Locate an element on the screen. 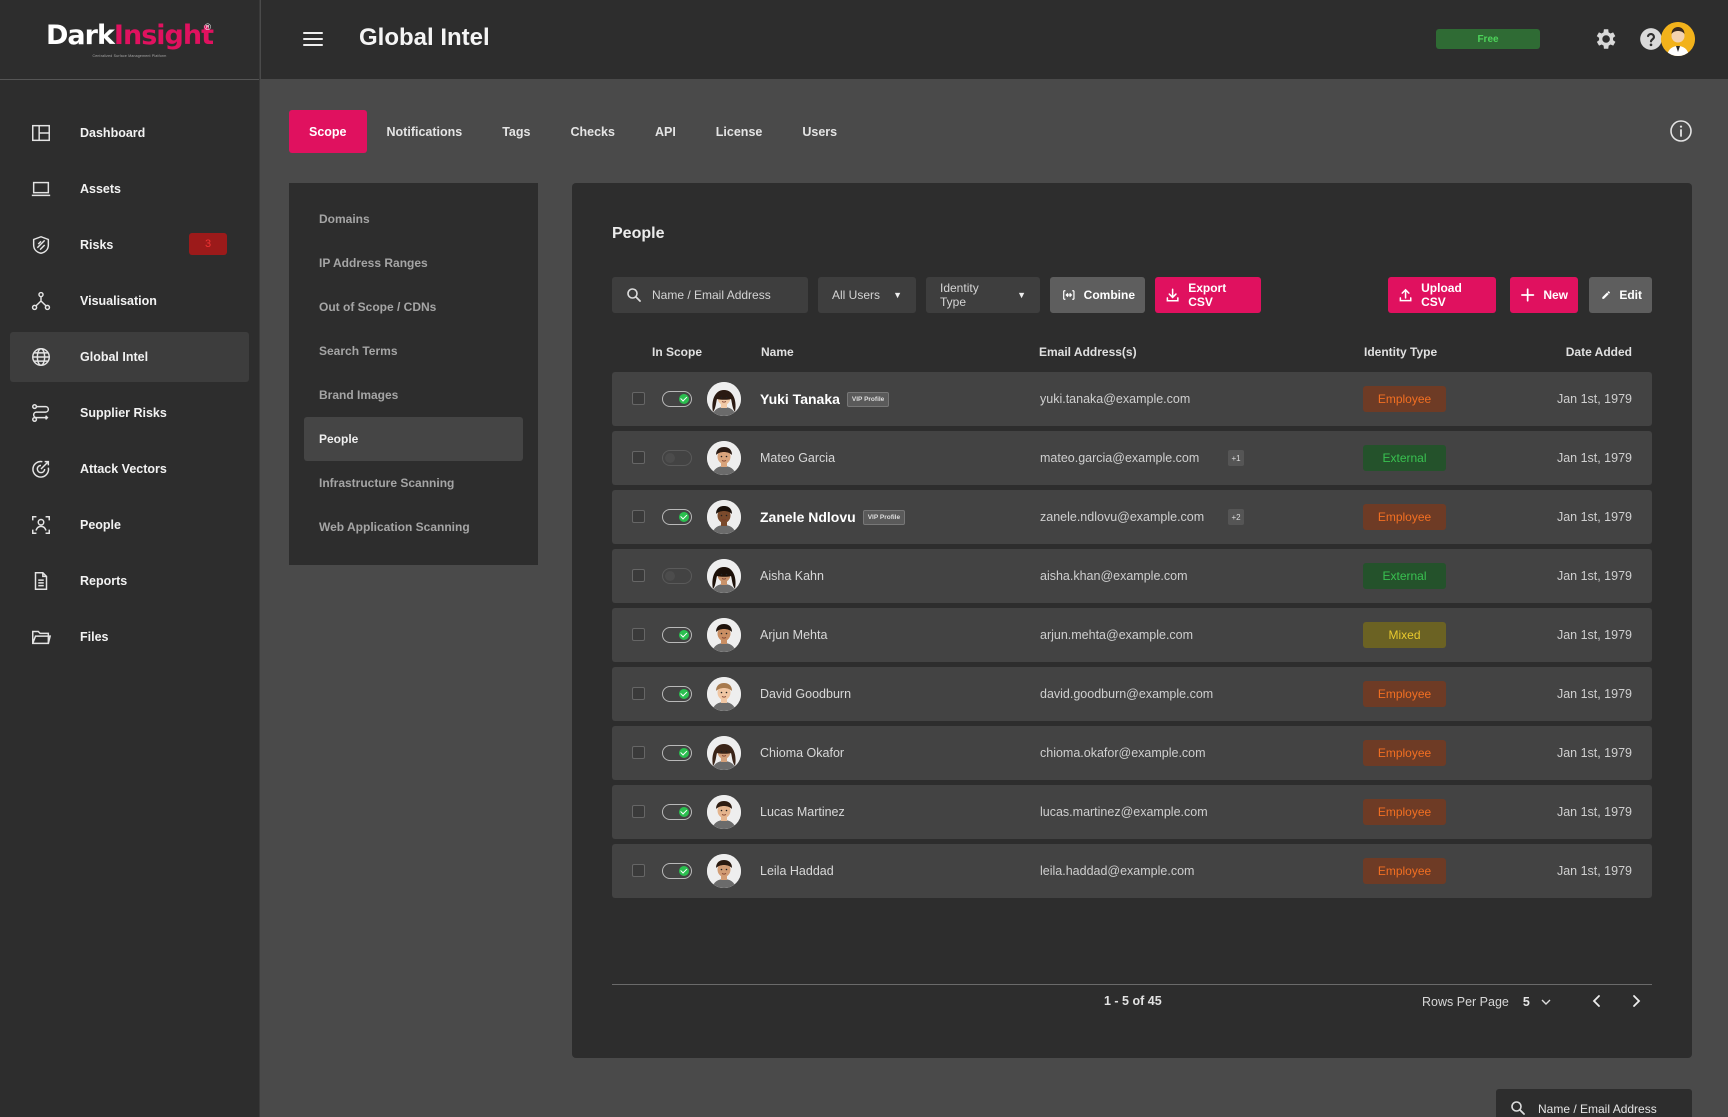  sidebar-item-global-intel: Global Intel is located at coordinates (129, 357).